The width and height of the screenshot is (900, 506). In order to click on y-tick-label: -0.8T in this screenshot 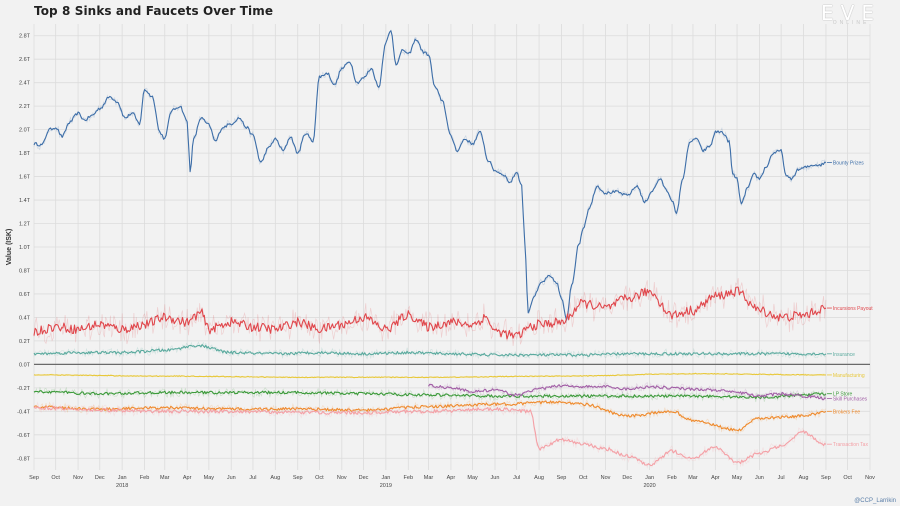, I will do `click(23, 459)`.